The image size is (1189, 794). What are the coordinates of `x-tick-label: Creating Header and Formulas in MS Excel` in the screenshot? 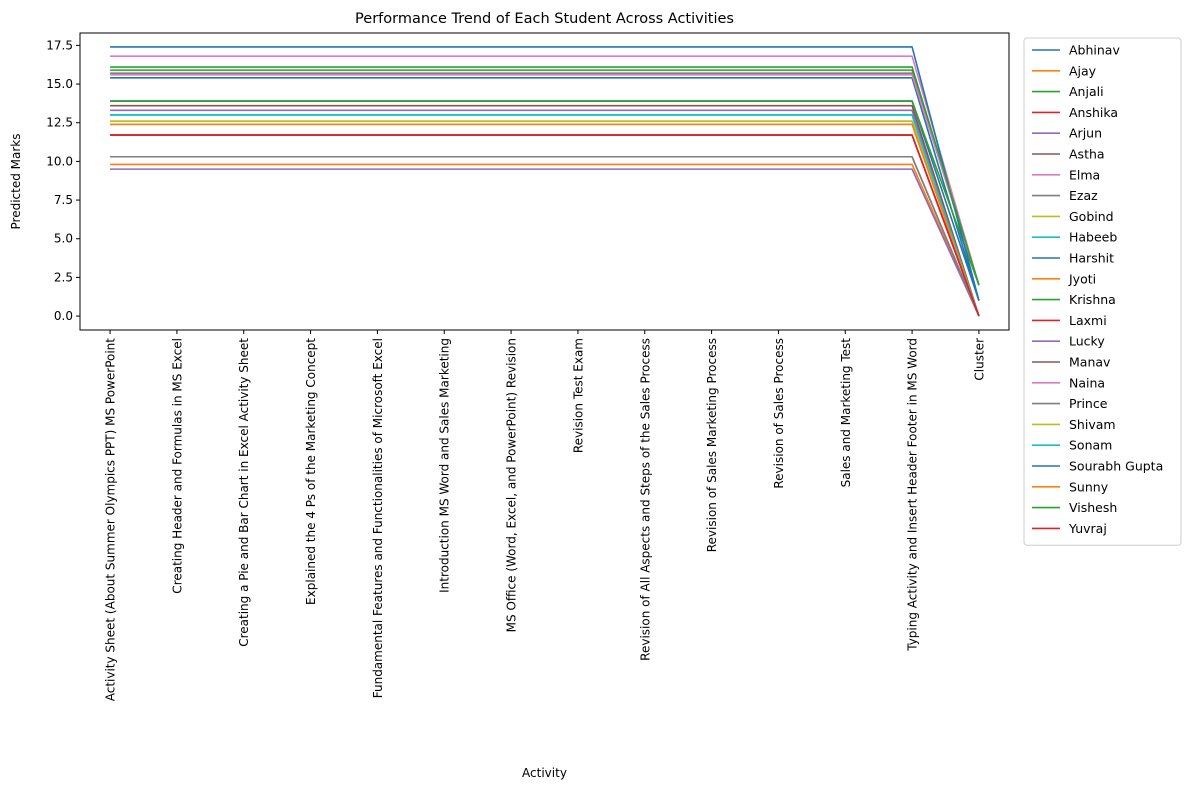 It's located at (177, 466).